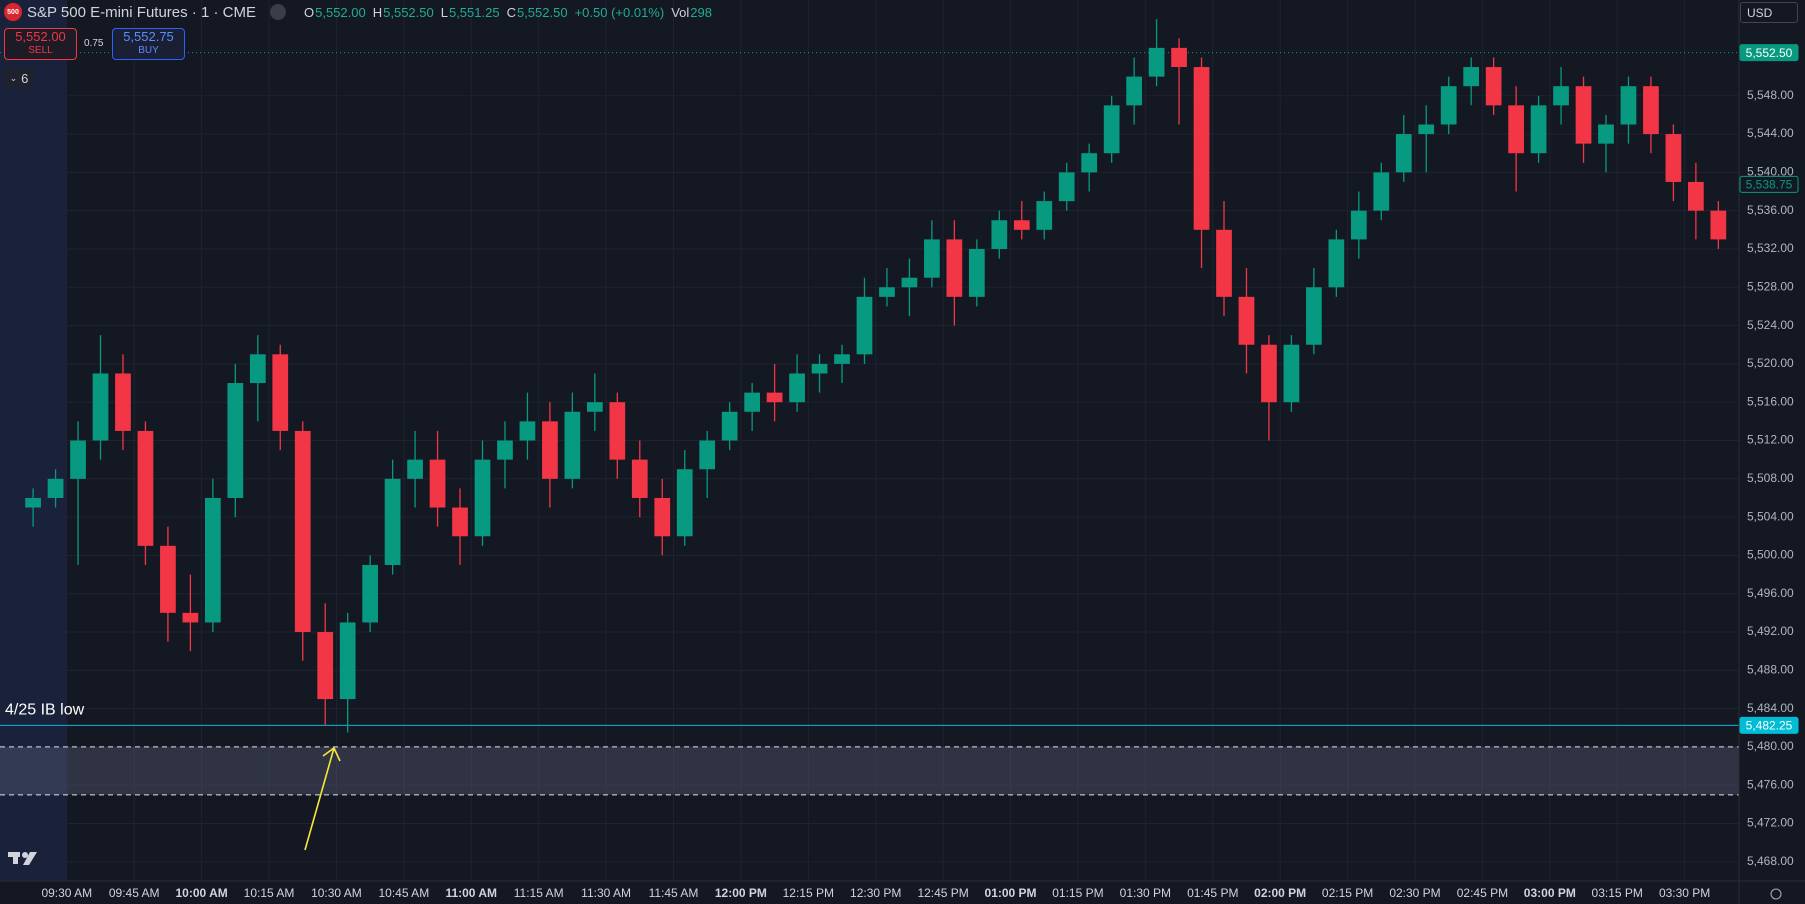 The image size is (1805, 904). I want to click on x-tick-label: 12:30 PM, so click(875, 893).